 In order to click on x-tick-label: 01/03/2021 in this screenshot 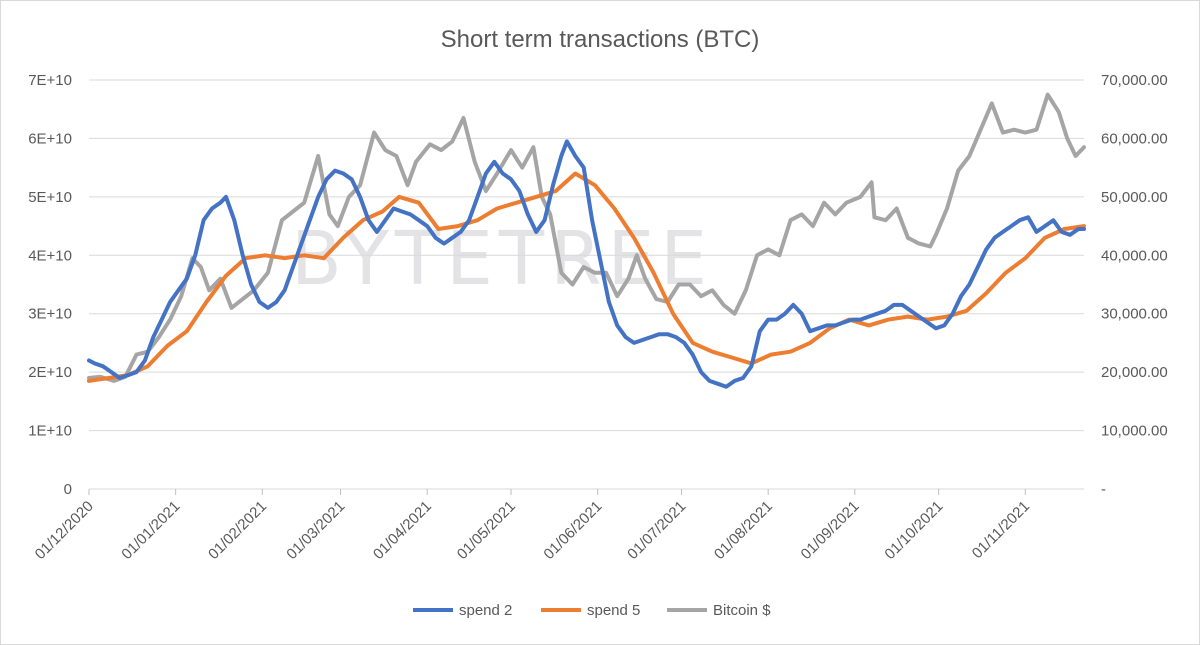, I will do `click(315, 530)`.